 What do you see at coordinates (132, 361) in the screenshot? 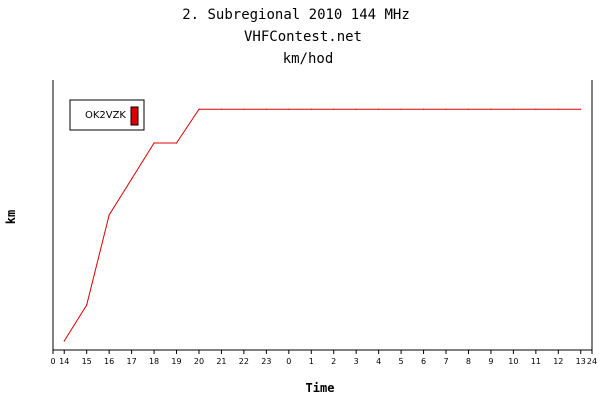
I see `x-tick-label: 17` at bounding box center [132, 361].